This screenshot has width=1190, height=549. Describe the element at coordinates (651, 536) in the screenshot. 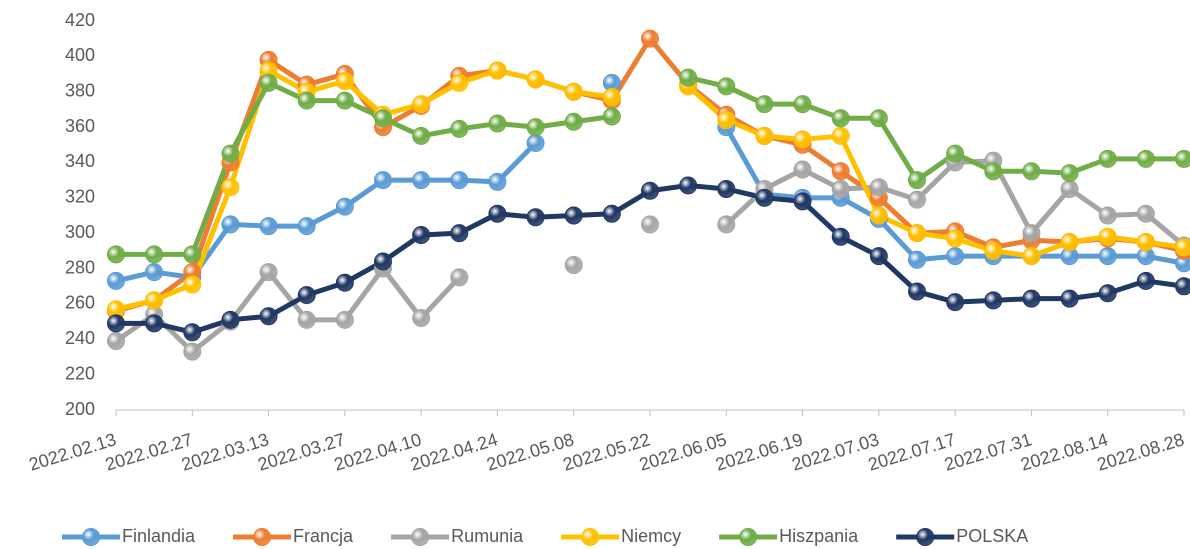

I see `legend-label: Niemcy` at that location.